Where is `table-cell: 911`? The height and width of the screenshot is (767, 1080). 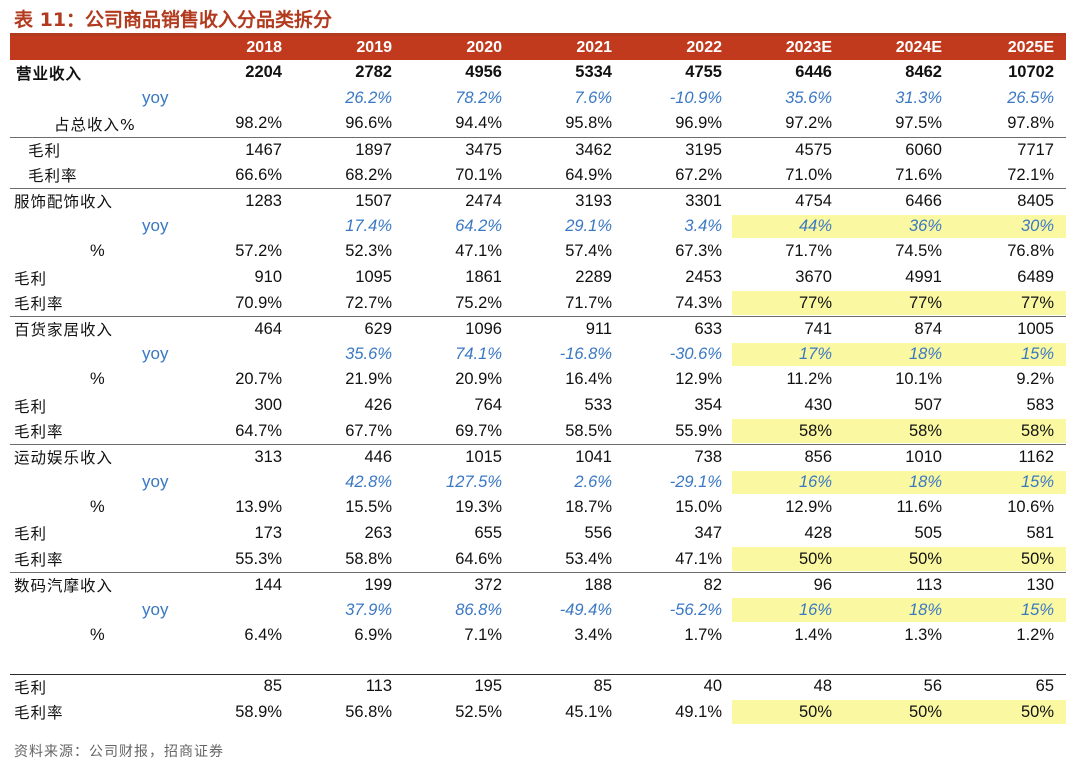
table-cell: 911 is located at coordinates (598, 328).